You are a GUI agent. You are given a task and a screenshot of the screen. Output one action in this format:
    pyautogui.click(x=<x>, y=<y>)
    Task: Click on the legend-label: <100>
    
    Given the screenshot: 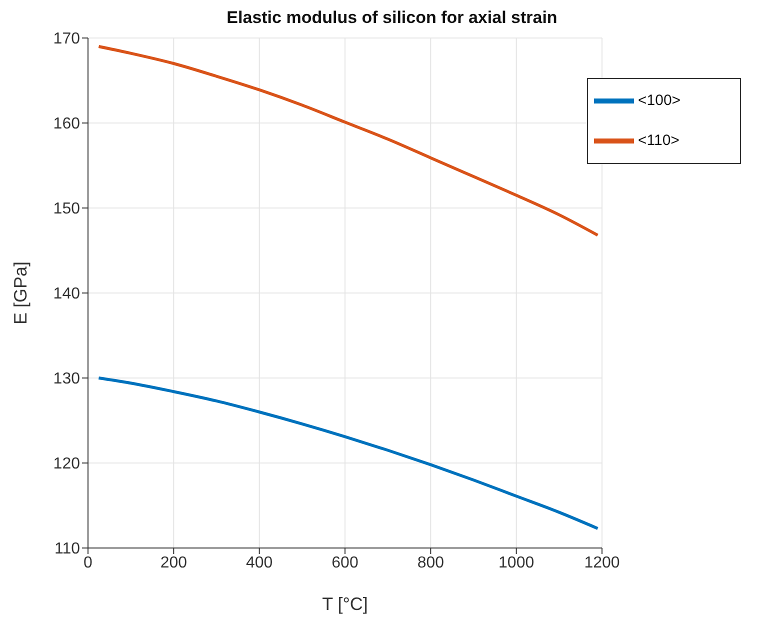 What is the action you would take?
    pyautogui.click(x=659, y=101)
    